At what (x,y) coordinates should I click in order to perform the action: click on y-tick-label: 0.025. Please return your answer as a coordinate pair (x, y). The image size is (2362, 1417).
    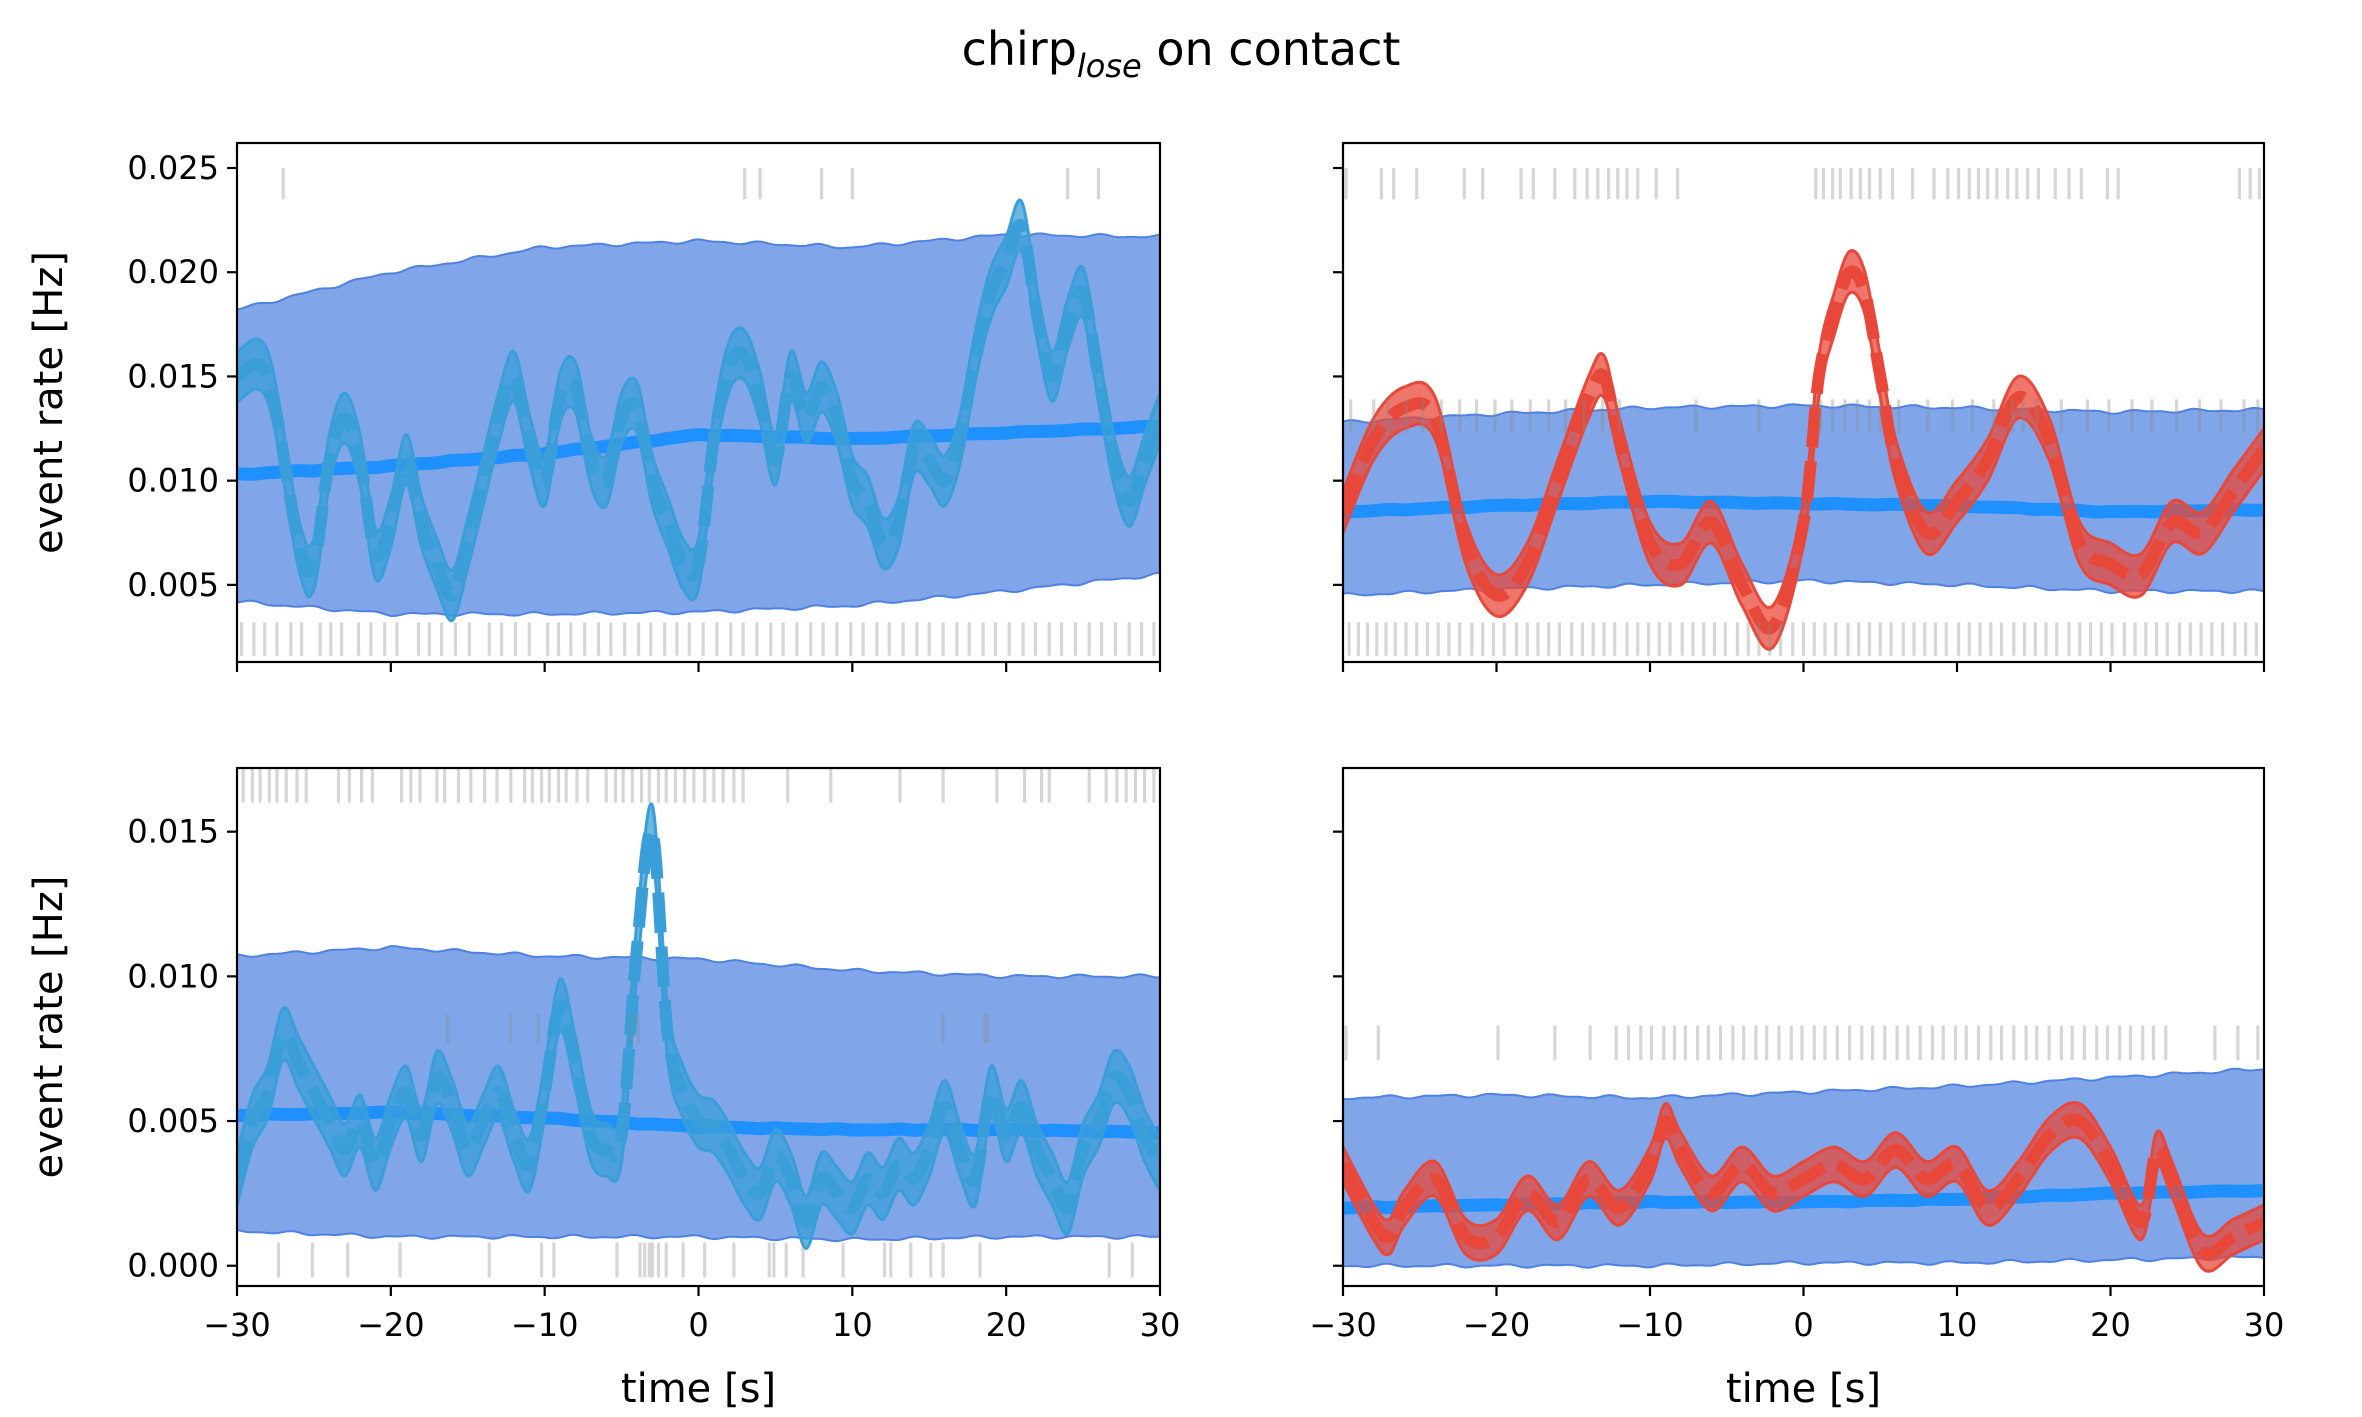
    Looking at the image, I should click on (173, 168).